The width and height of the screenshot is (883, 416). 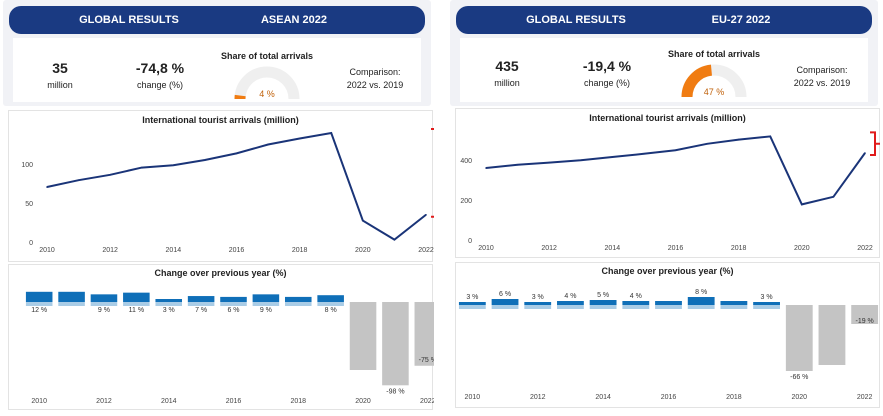 I want to click on change-label: change (%), so click(x=607, y=83).